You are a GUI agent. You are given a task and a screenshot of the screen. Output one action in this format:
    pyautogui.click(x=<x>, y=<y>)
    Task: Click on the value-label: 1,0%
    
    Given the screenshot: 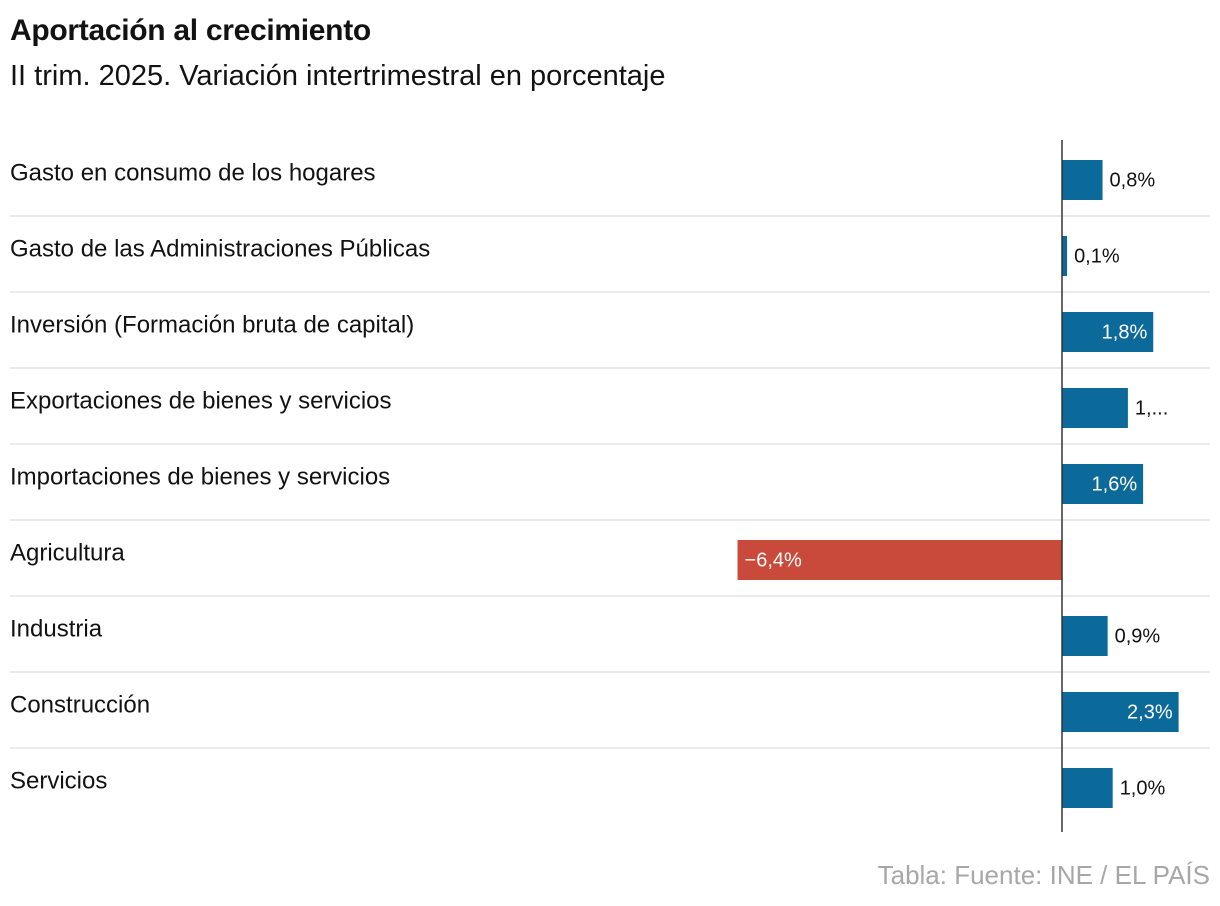 What is the action you would take?
    pyautogui.click(x=1143, y=788)
    